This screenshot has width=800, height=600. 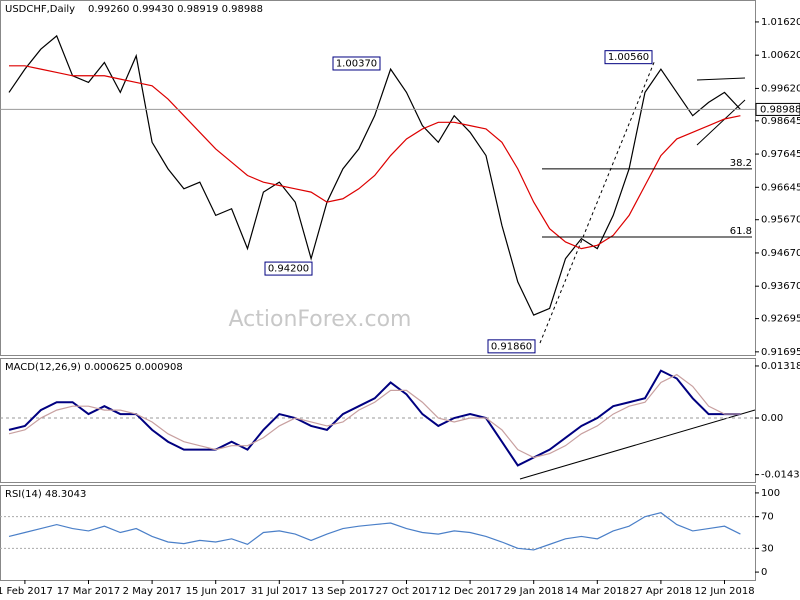 What do you see at coordinates (40, 9) in the screenshot?
I see `panel-title: USDCHF,Daily` at bounding box center [40, 9].